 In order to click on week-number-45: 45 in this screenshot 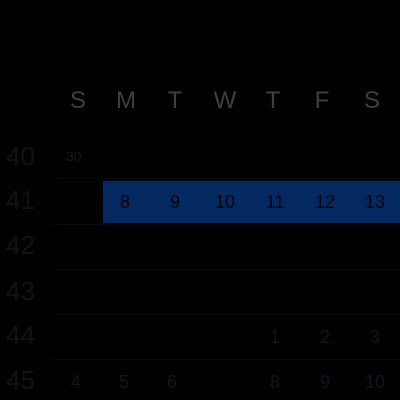, I will do `click(20, 380)`.